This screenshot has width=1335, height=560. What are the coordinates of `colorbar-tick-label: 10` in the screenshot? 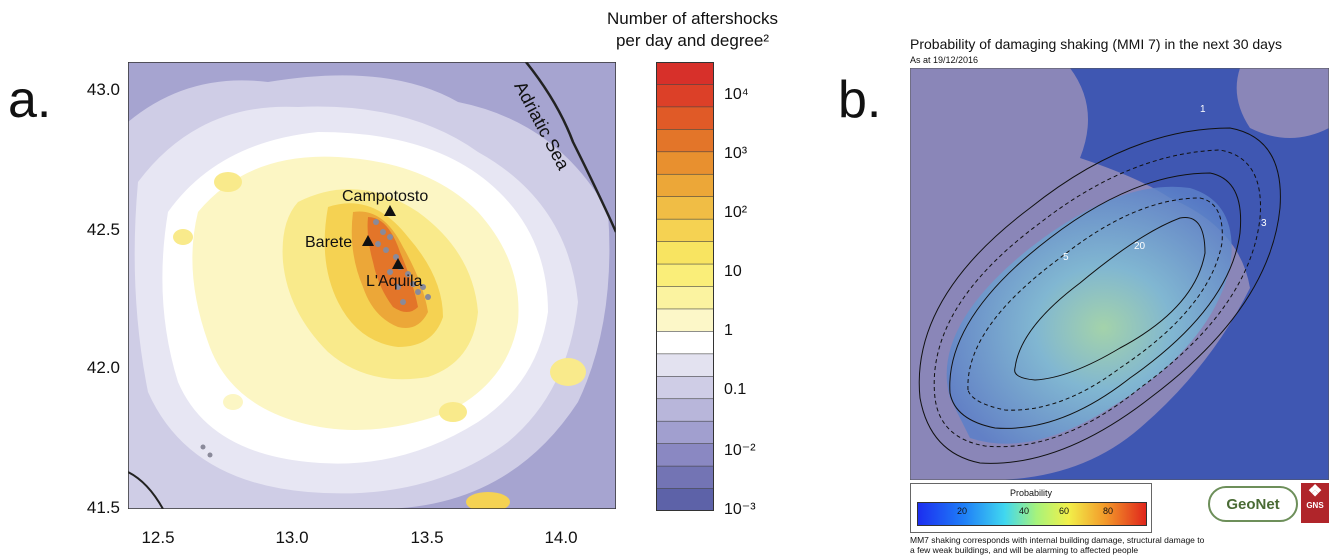 It's located at (733, 271).